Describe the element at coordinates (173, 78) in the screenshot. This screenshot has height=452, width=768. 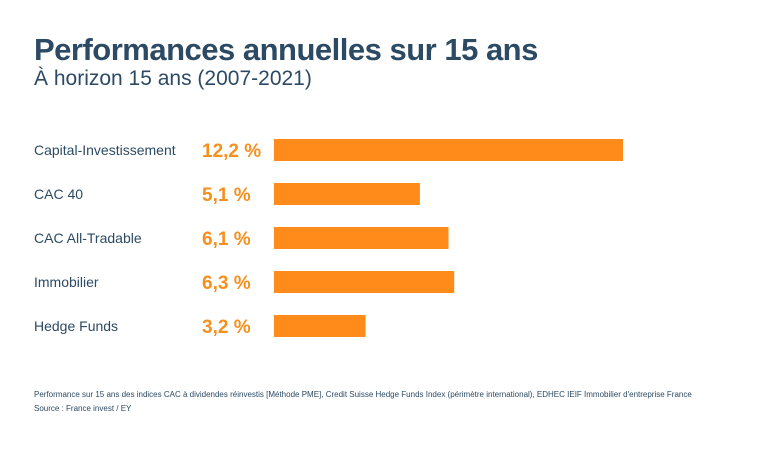
I see `chart-subtitle: À horizon 15 ans (2007-2021)` at that location.